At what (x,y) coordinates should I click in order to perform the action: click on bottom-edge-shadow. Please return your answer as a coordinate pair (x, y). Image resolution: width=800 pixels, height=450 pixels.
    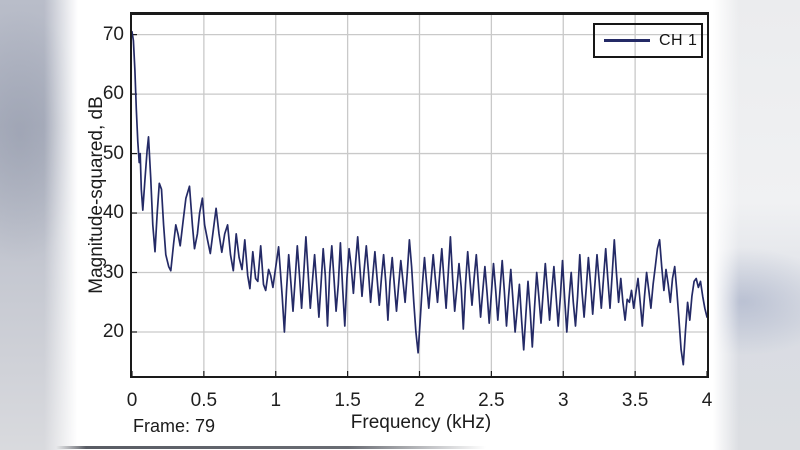
    Looking at the image, I should click on (271, 447).